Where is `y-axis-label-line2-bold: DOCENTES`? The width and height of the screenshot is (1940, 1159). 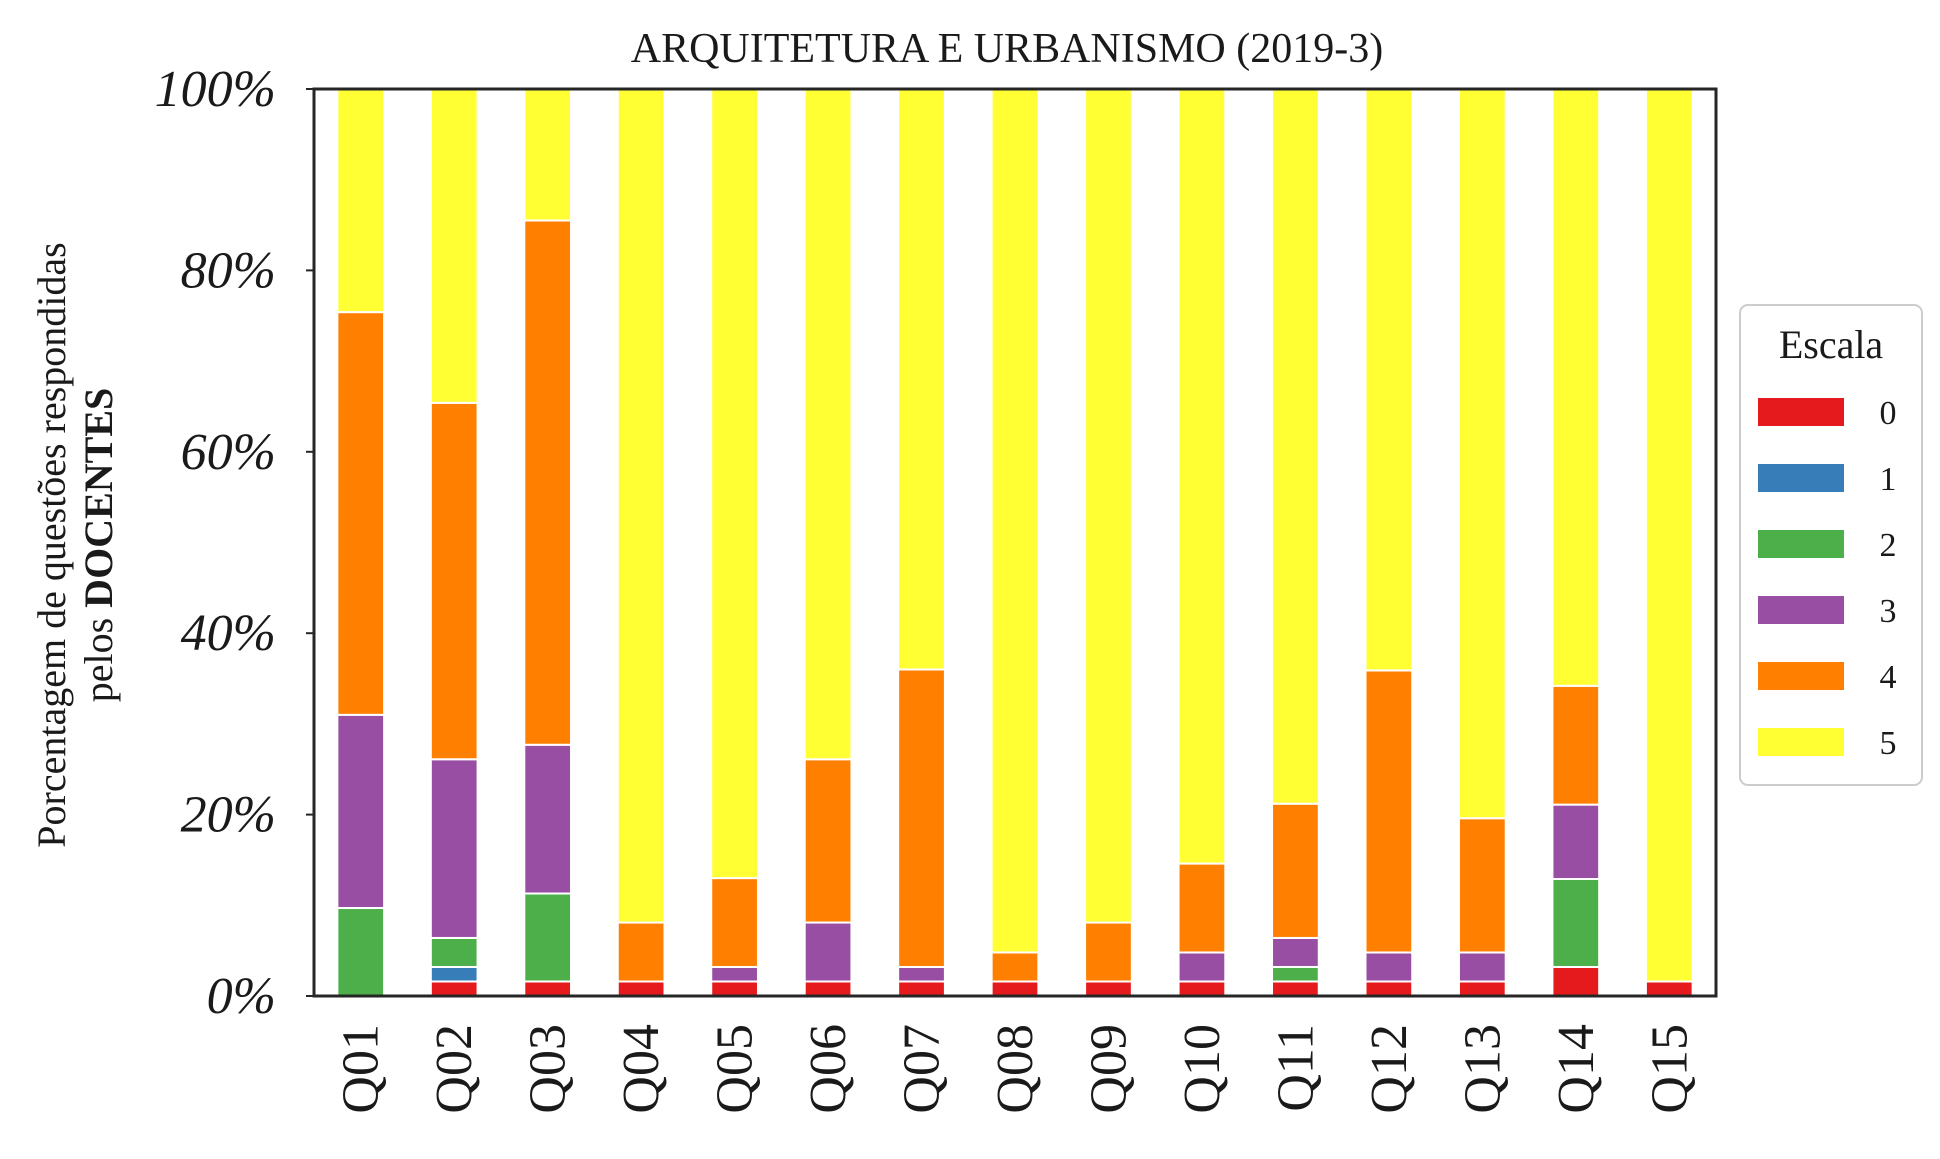 y-axis-label-line2-bold: DOCENTES is located at coordinates (98, 498).